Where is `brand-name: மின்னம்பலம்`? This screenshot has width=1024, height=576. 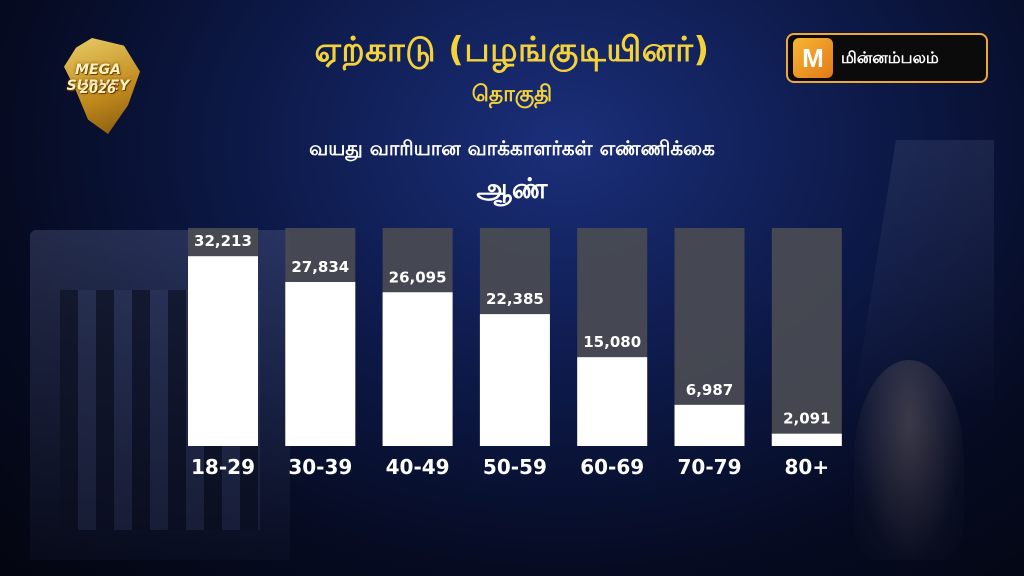
brand-name: மின்னம்பலம் is located at coordinates (890, 57).